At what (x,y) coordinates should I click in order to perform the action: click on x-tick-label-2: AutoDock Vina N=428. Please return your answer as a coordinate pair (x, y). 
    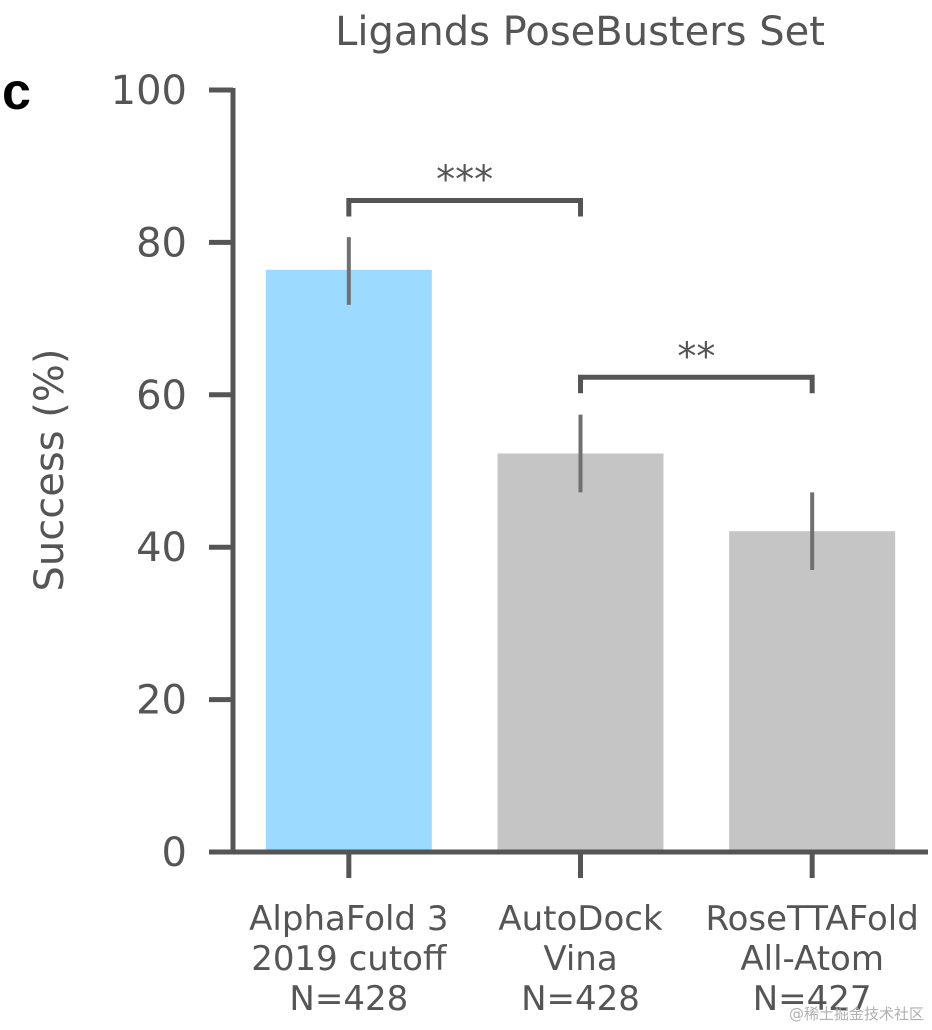
    Looking at the image, I should click on (580, 959).